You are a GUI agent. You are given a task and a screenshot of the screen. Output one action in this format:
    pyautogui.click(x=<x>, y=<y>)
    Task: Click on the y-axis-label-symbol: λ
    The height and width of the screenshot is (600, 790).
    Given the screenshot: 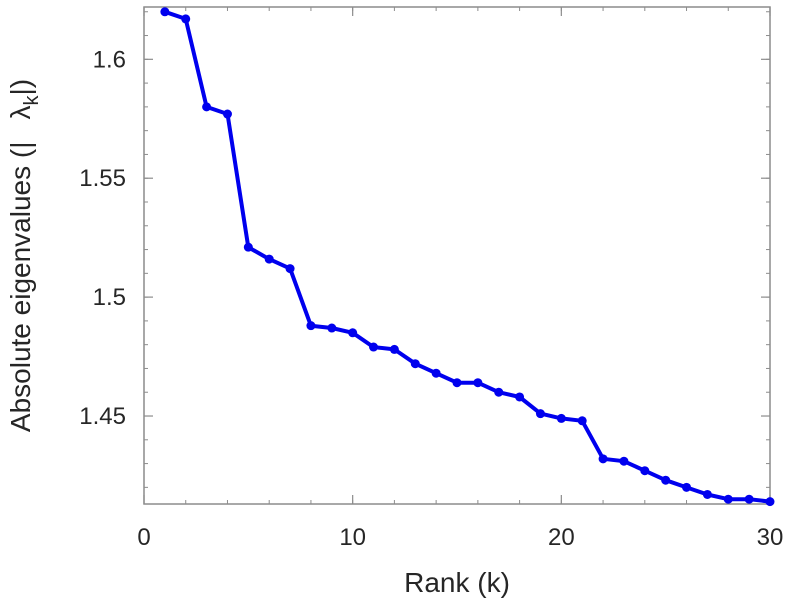 What is the action you would take?
    pyautogui.click(x=20, y=113)
    